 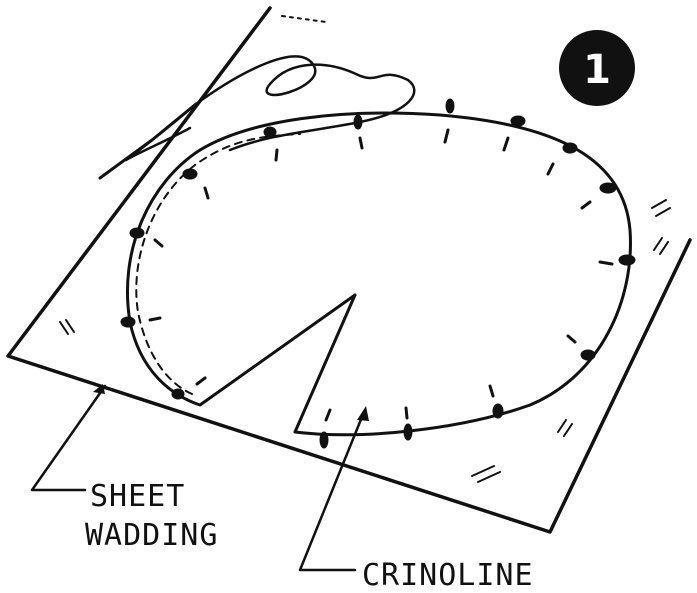 What do you see at coordinates (137, 496) in the screenshot?
I see `label-sheet: SHEET` at bounding box center [137, 496].